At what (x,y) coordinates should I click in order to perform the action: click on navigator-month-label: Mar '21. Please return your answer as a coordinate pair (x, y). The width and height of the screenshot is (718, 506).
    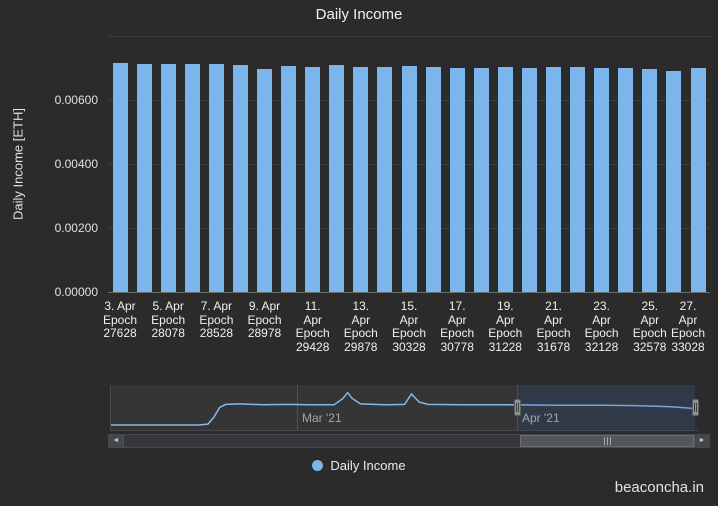
    Looking at the image, I should click on (322, 418).